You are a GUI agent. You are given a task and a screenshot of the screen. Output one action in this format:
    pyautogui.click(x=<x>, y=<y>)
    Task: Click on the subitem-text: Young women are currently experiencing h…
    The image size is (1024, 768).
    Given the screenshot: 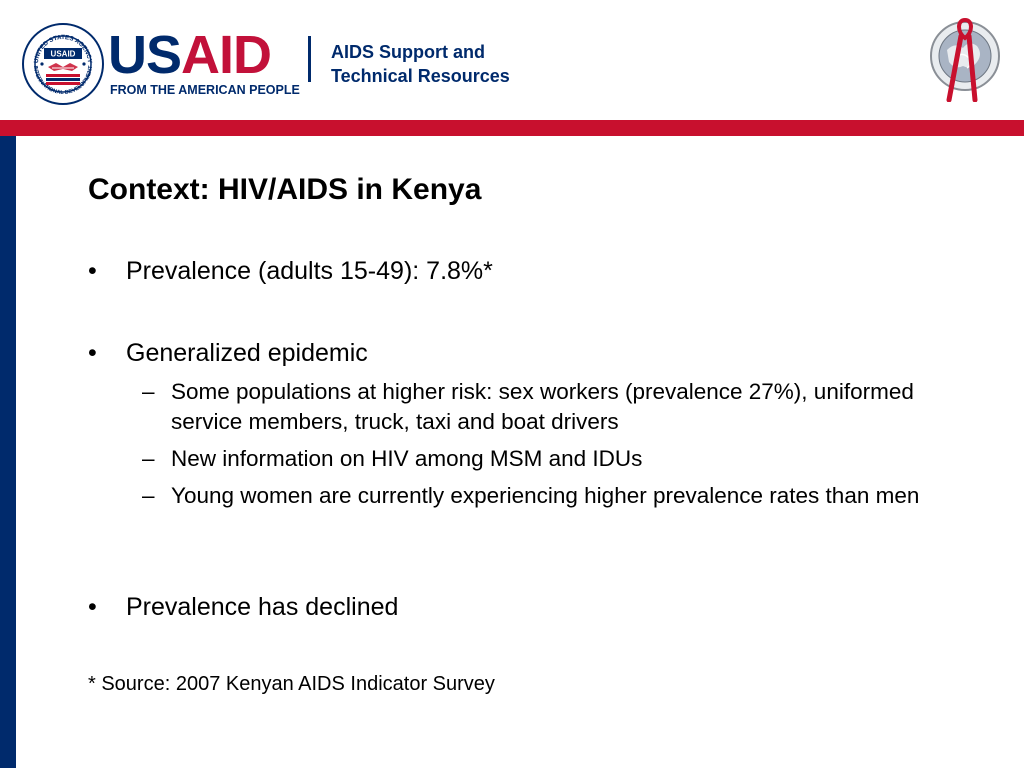 What is the action you would take?
    pyautogui.click(x=545, y=495)
    